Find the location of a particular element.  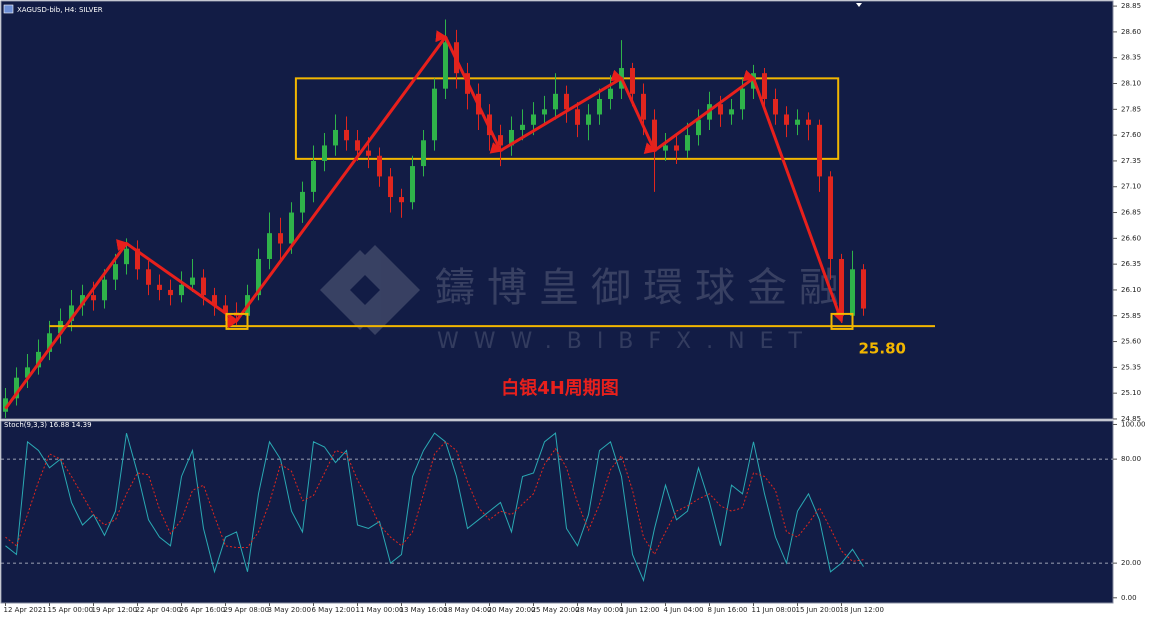

x-tick-label: 19 Apr 12:00 is located at coordinates (115, 610).